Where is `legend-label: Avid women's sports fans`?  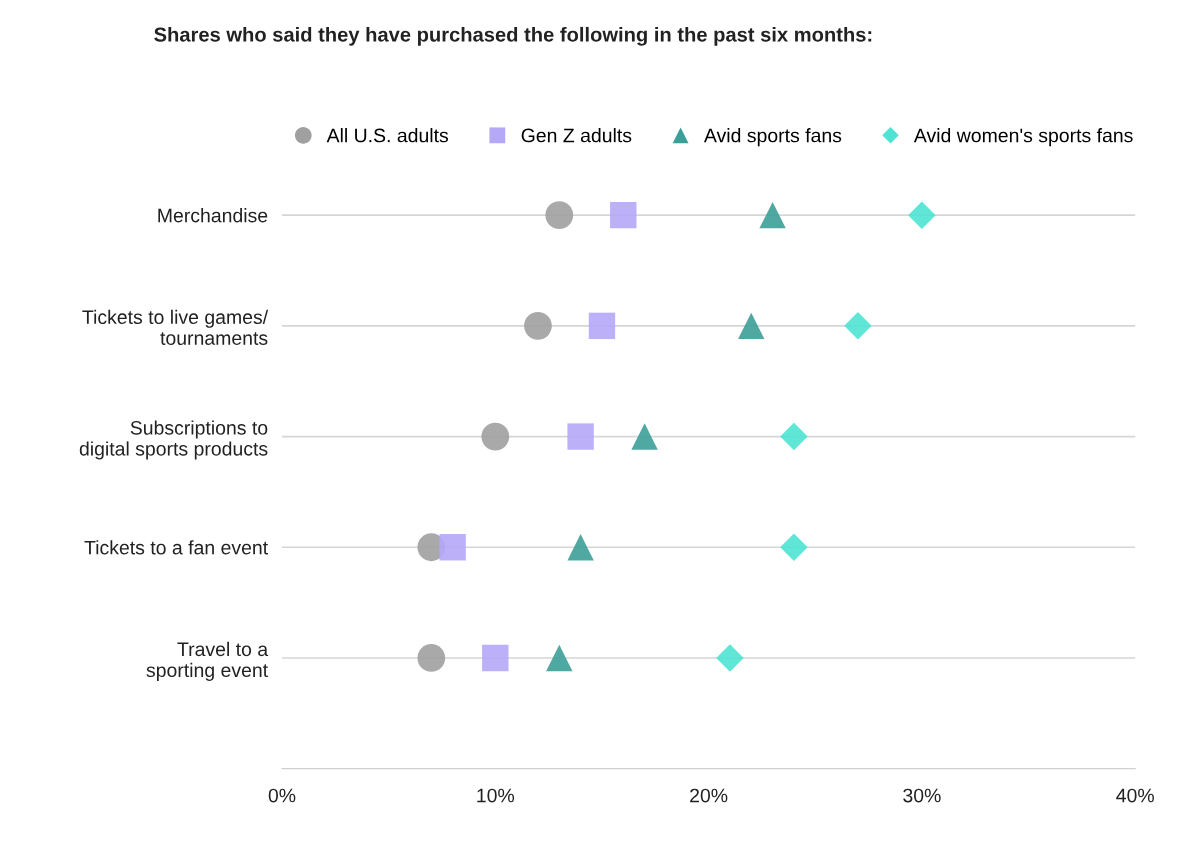
legend-label: Avid women's sports fans is located at coordinates (1023, 137).